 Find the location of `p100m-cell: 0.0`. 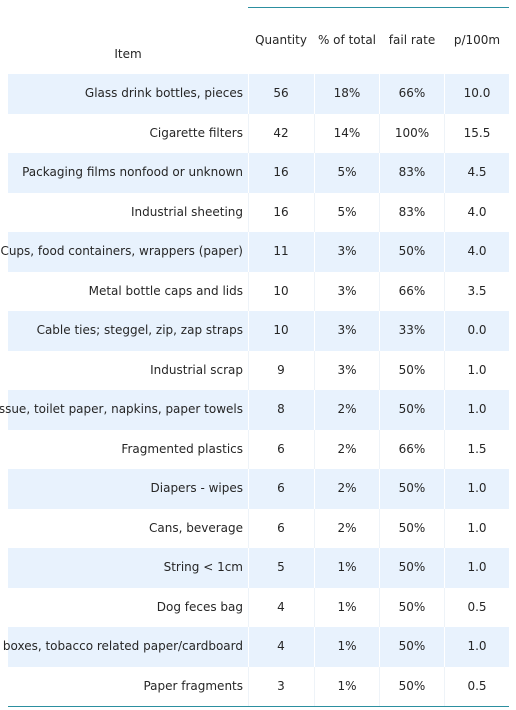

p100m-cell: 0.0 is located at coordinates (477, 331).